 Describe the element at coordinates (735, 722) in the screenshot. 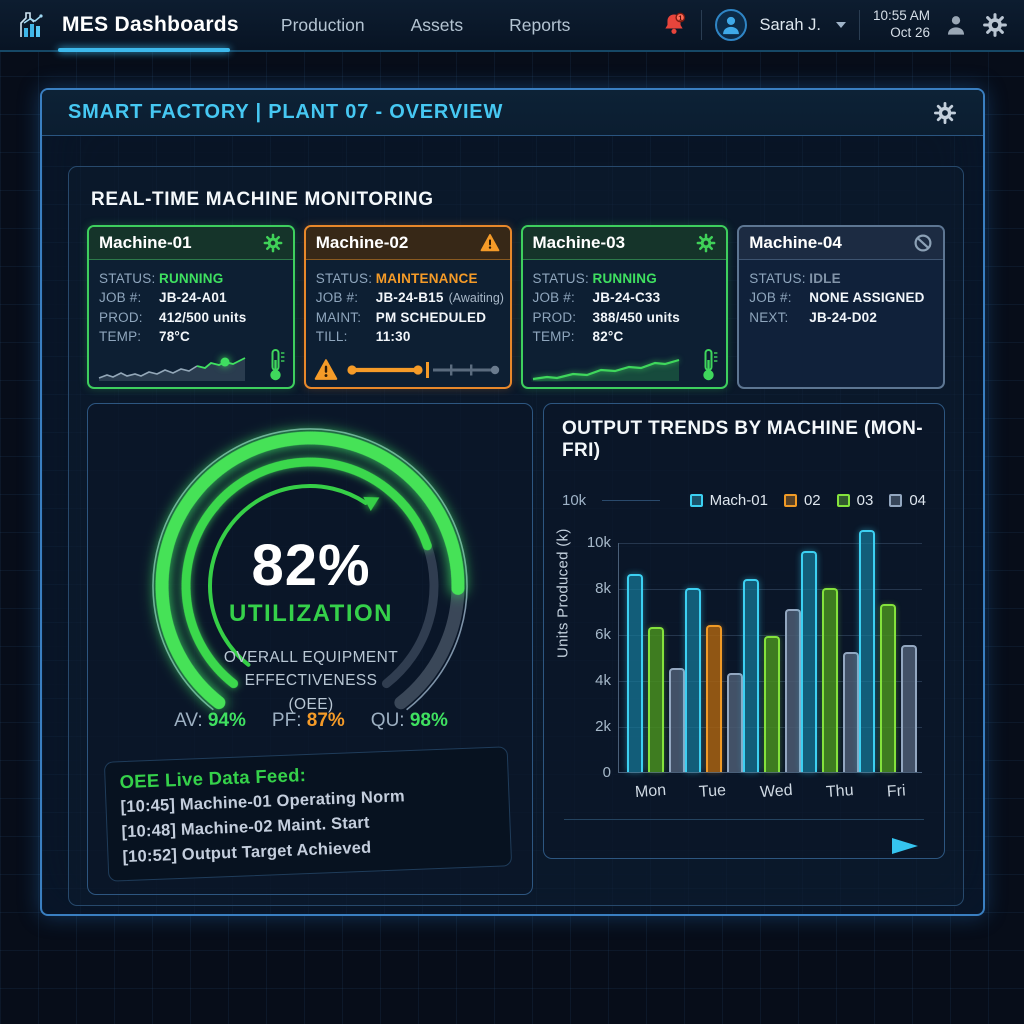

I see `bar-04-tue` at that location.